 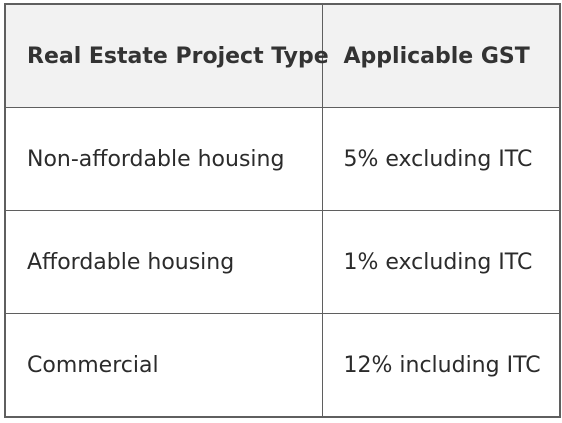 I want to click on cell-project-type: Non-affordable housing, so click(x=163, y=159).